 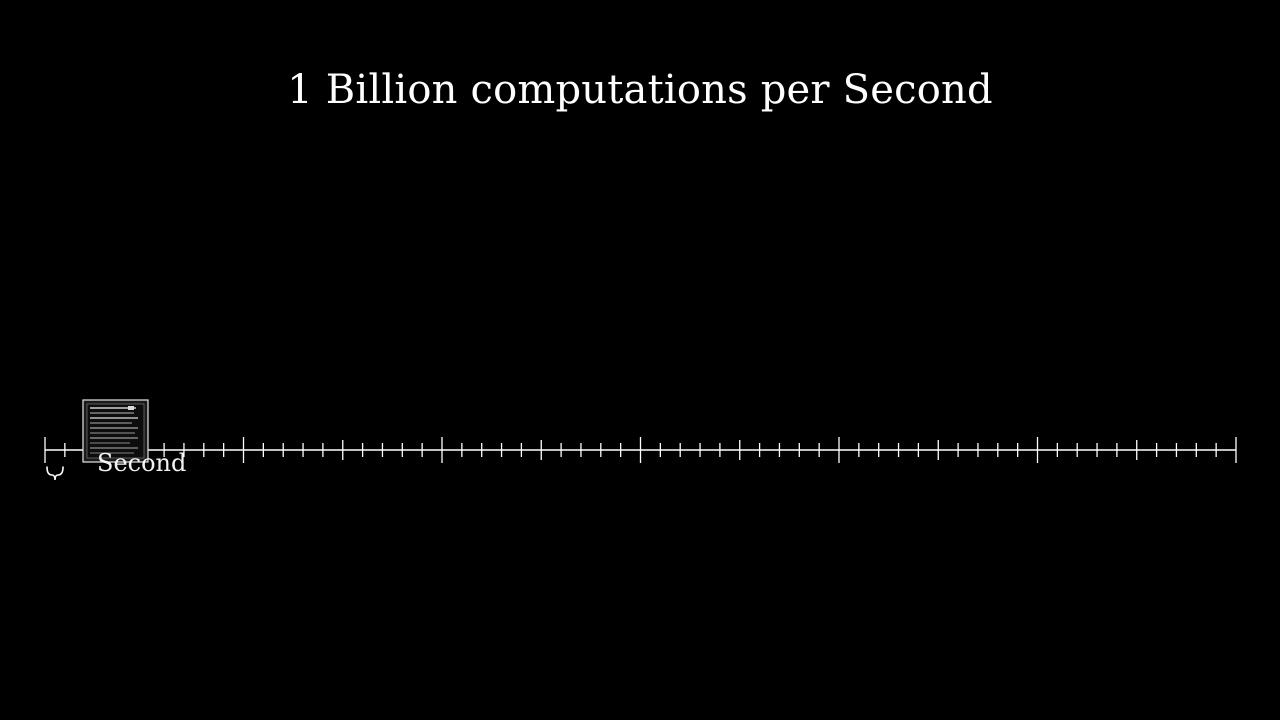 I want to click on timeline-ticks, so click(x=640, y=450).